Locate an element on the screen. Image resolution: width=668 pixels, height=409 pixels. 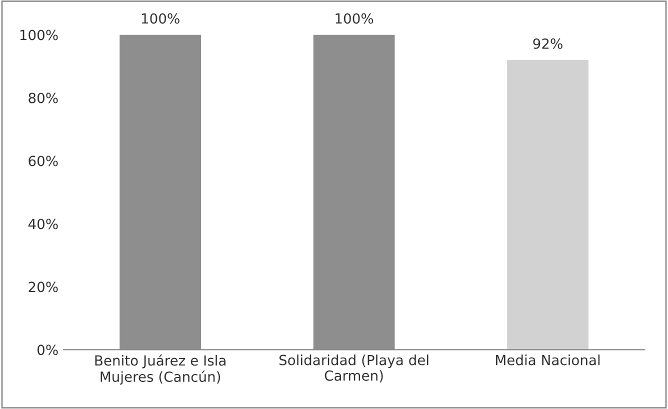
y-tick-label: 40% is located at coordinates (43, 224).